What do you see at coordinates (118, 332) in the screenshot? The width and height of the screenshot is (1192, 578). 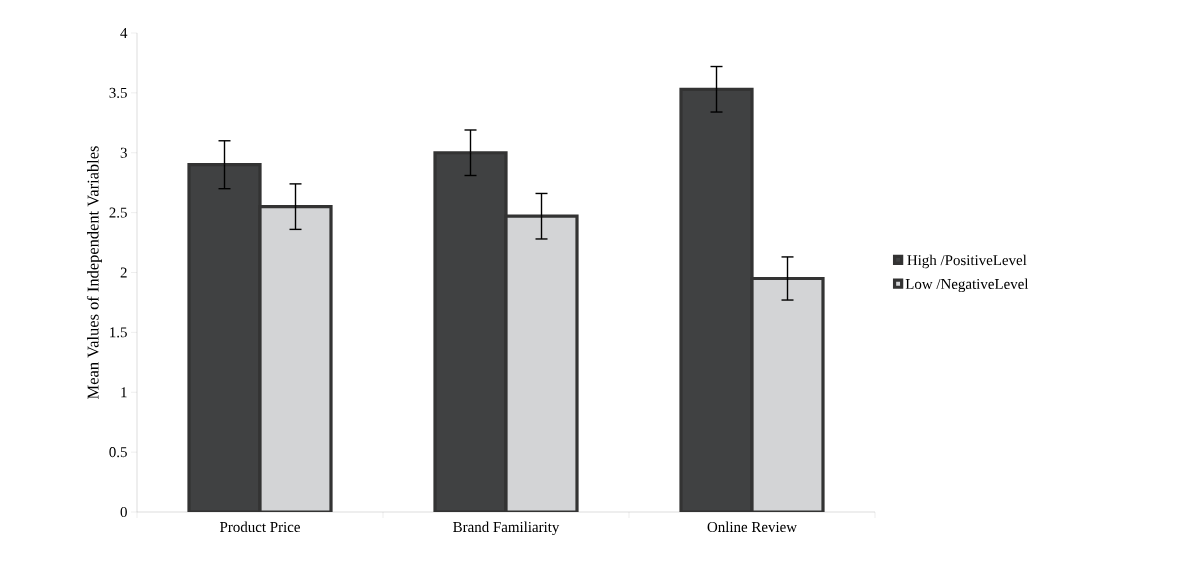 I see `y-tick-label: 1.5` at bounding box center [118, 332].